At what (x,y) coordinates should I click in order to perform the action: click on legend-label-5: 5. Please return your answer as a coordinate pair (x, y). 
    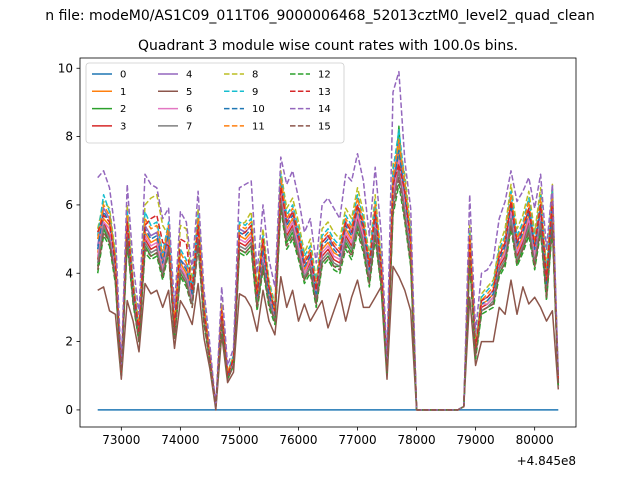
    Looking at the image, I should click on (189, 92).